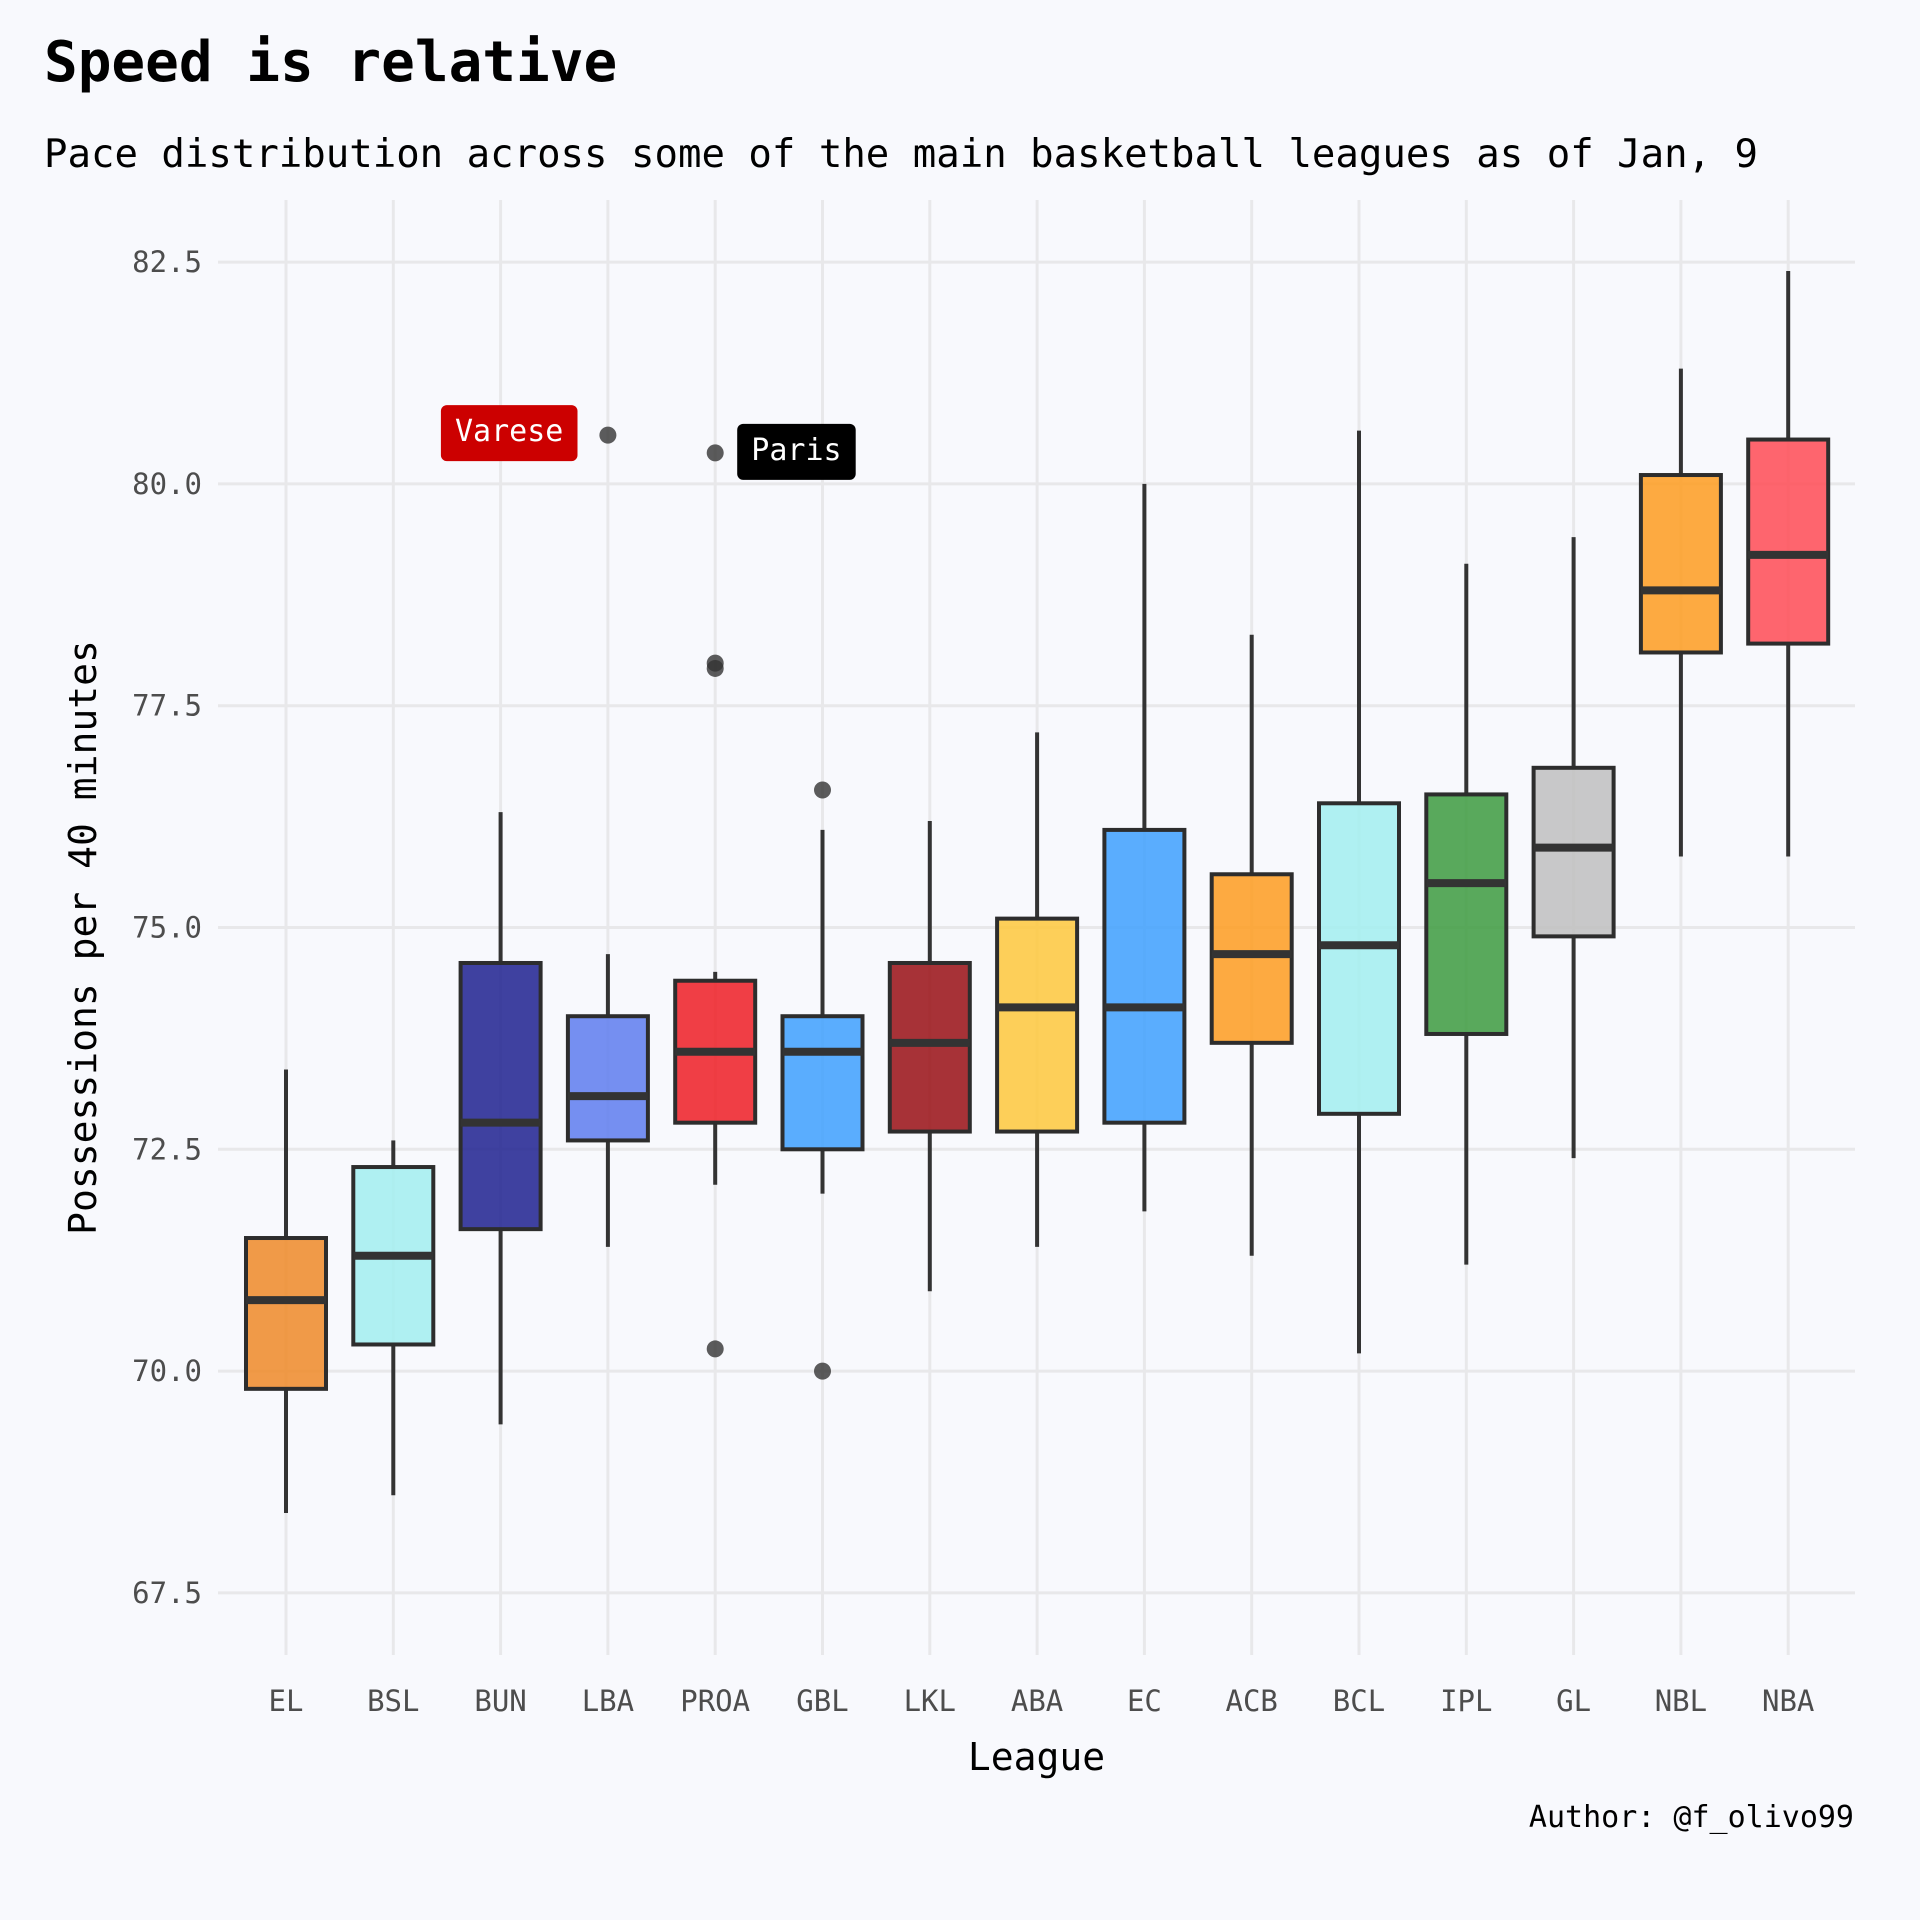 The image size is (1920, 1920). I want to click on box-lba, so click(607, 836).